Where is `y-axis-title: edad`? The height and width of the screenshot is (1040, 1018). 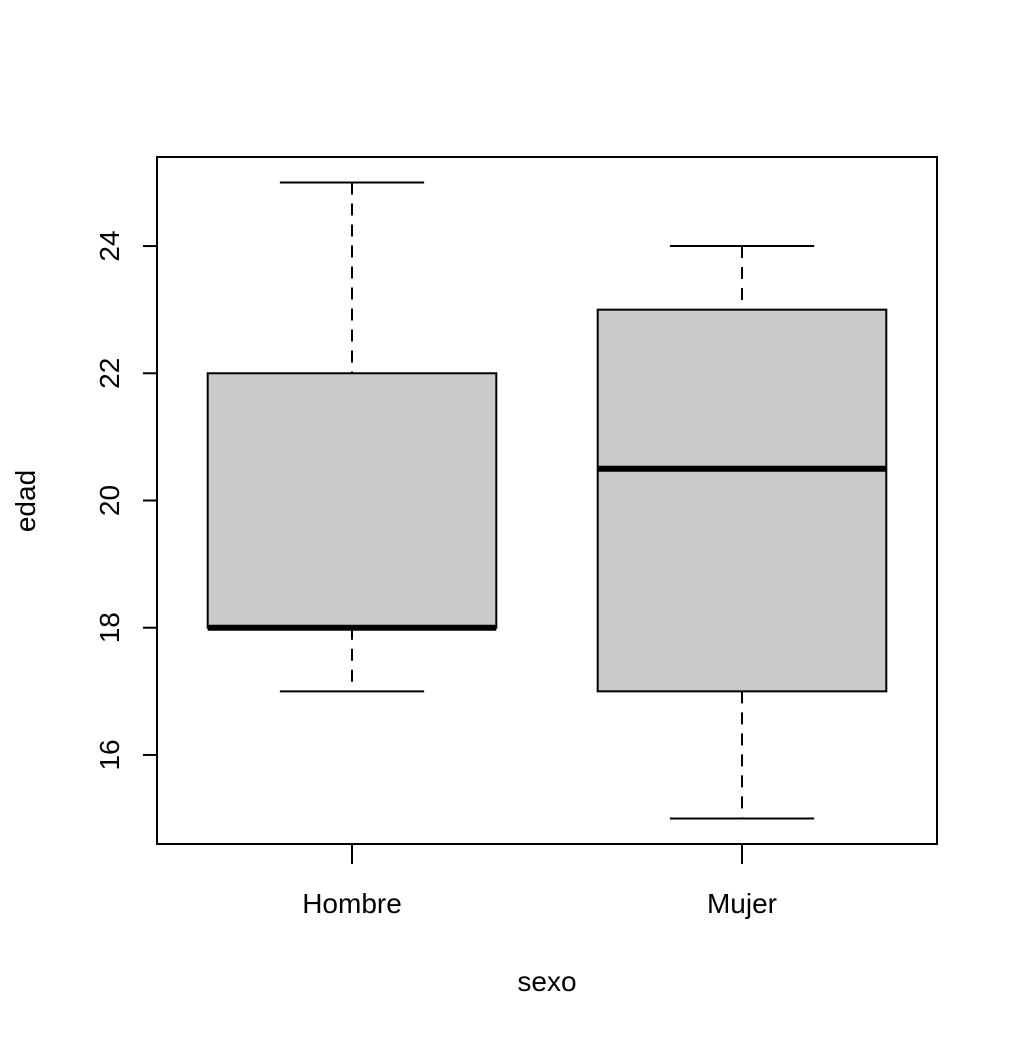
y-axis-title: edad is located at coordinates (25, 501).